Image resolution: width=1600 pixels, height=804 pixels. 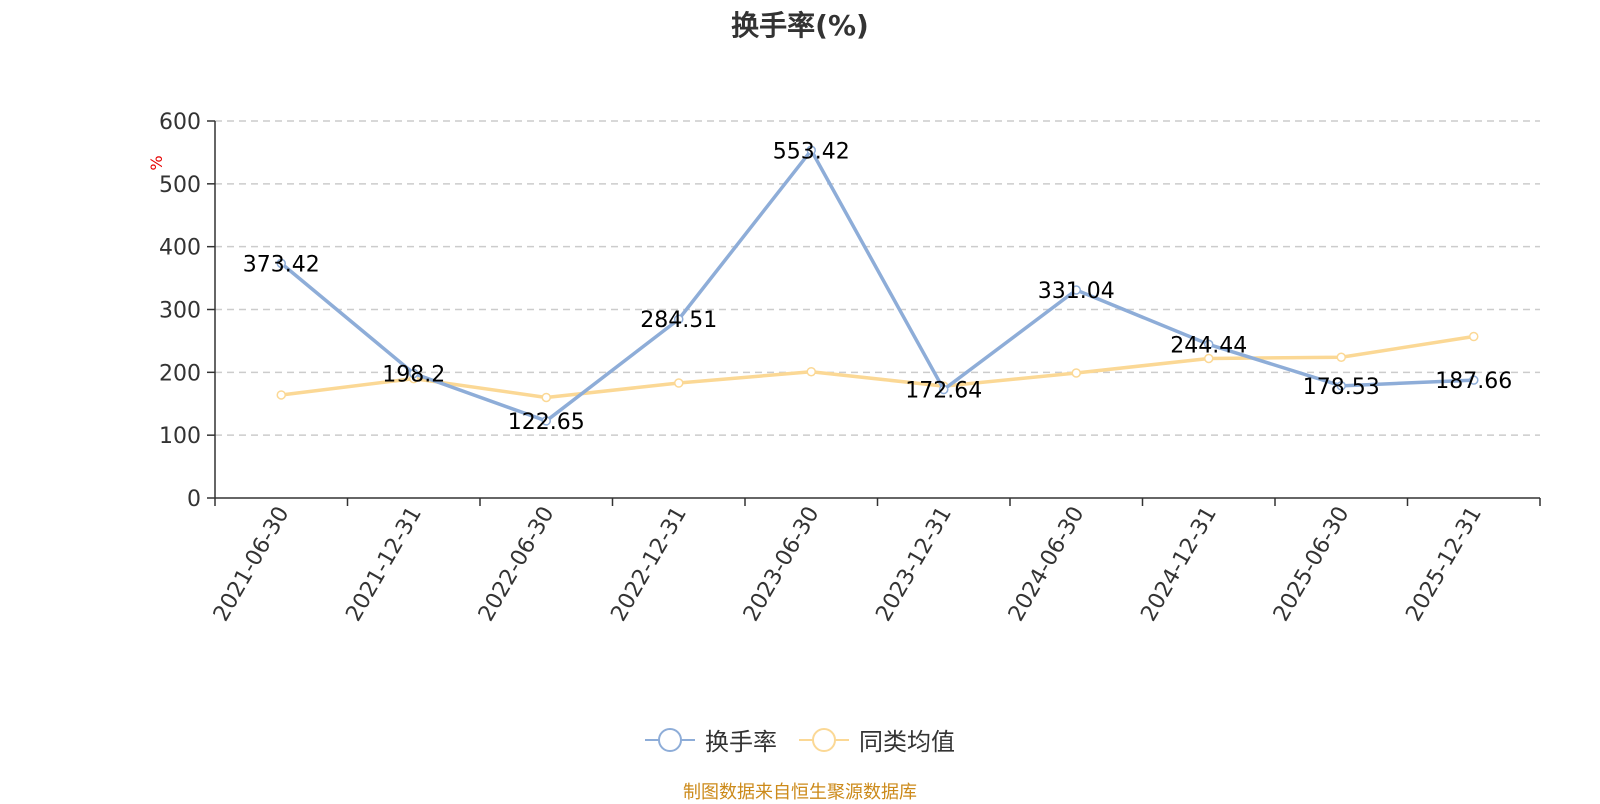 I want to click on legend: 换手率 同类均值, so click(x=800, y=739).